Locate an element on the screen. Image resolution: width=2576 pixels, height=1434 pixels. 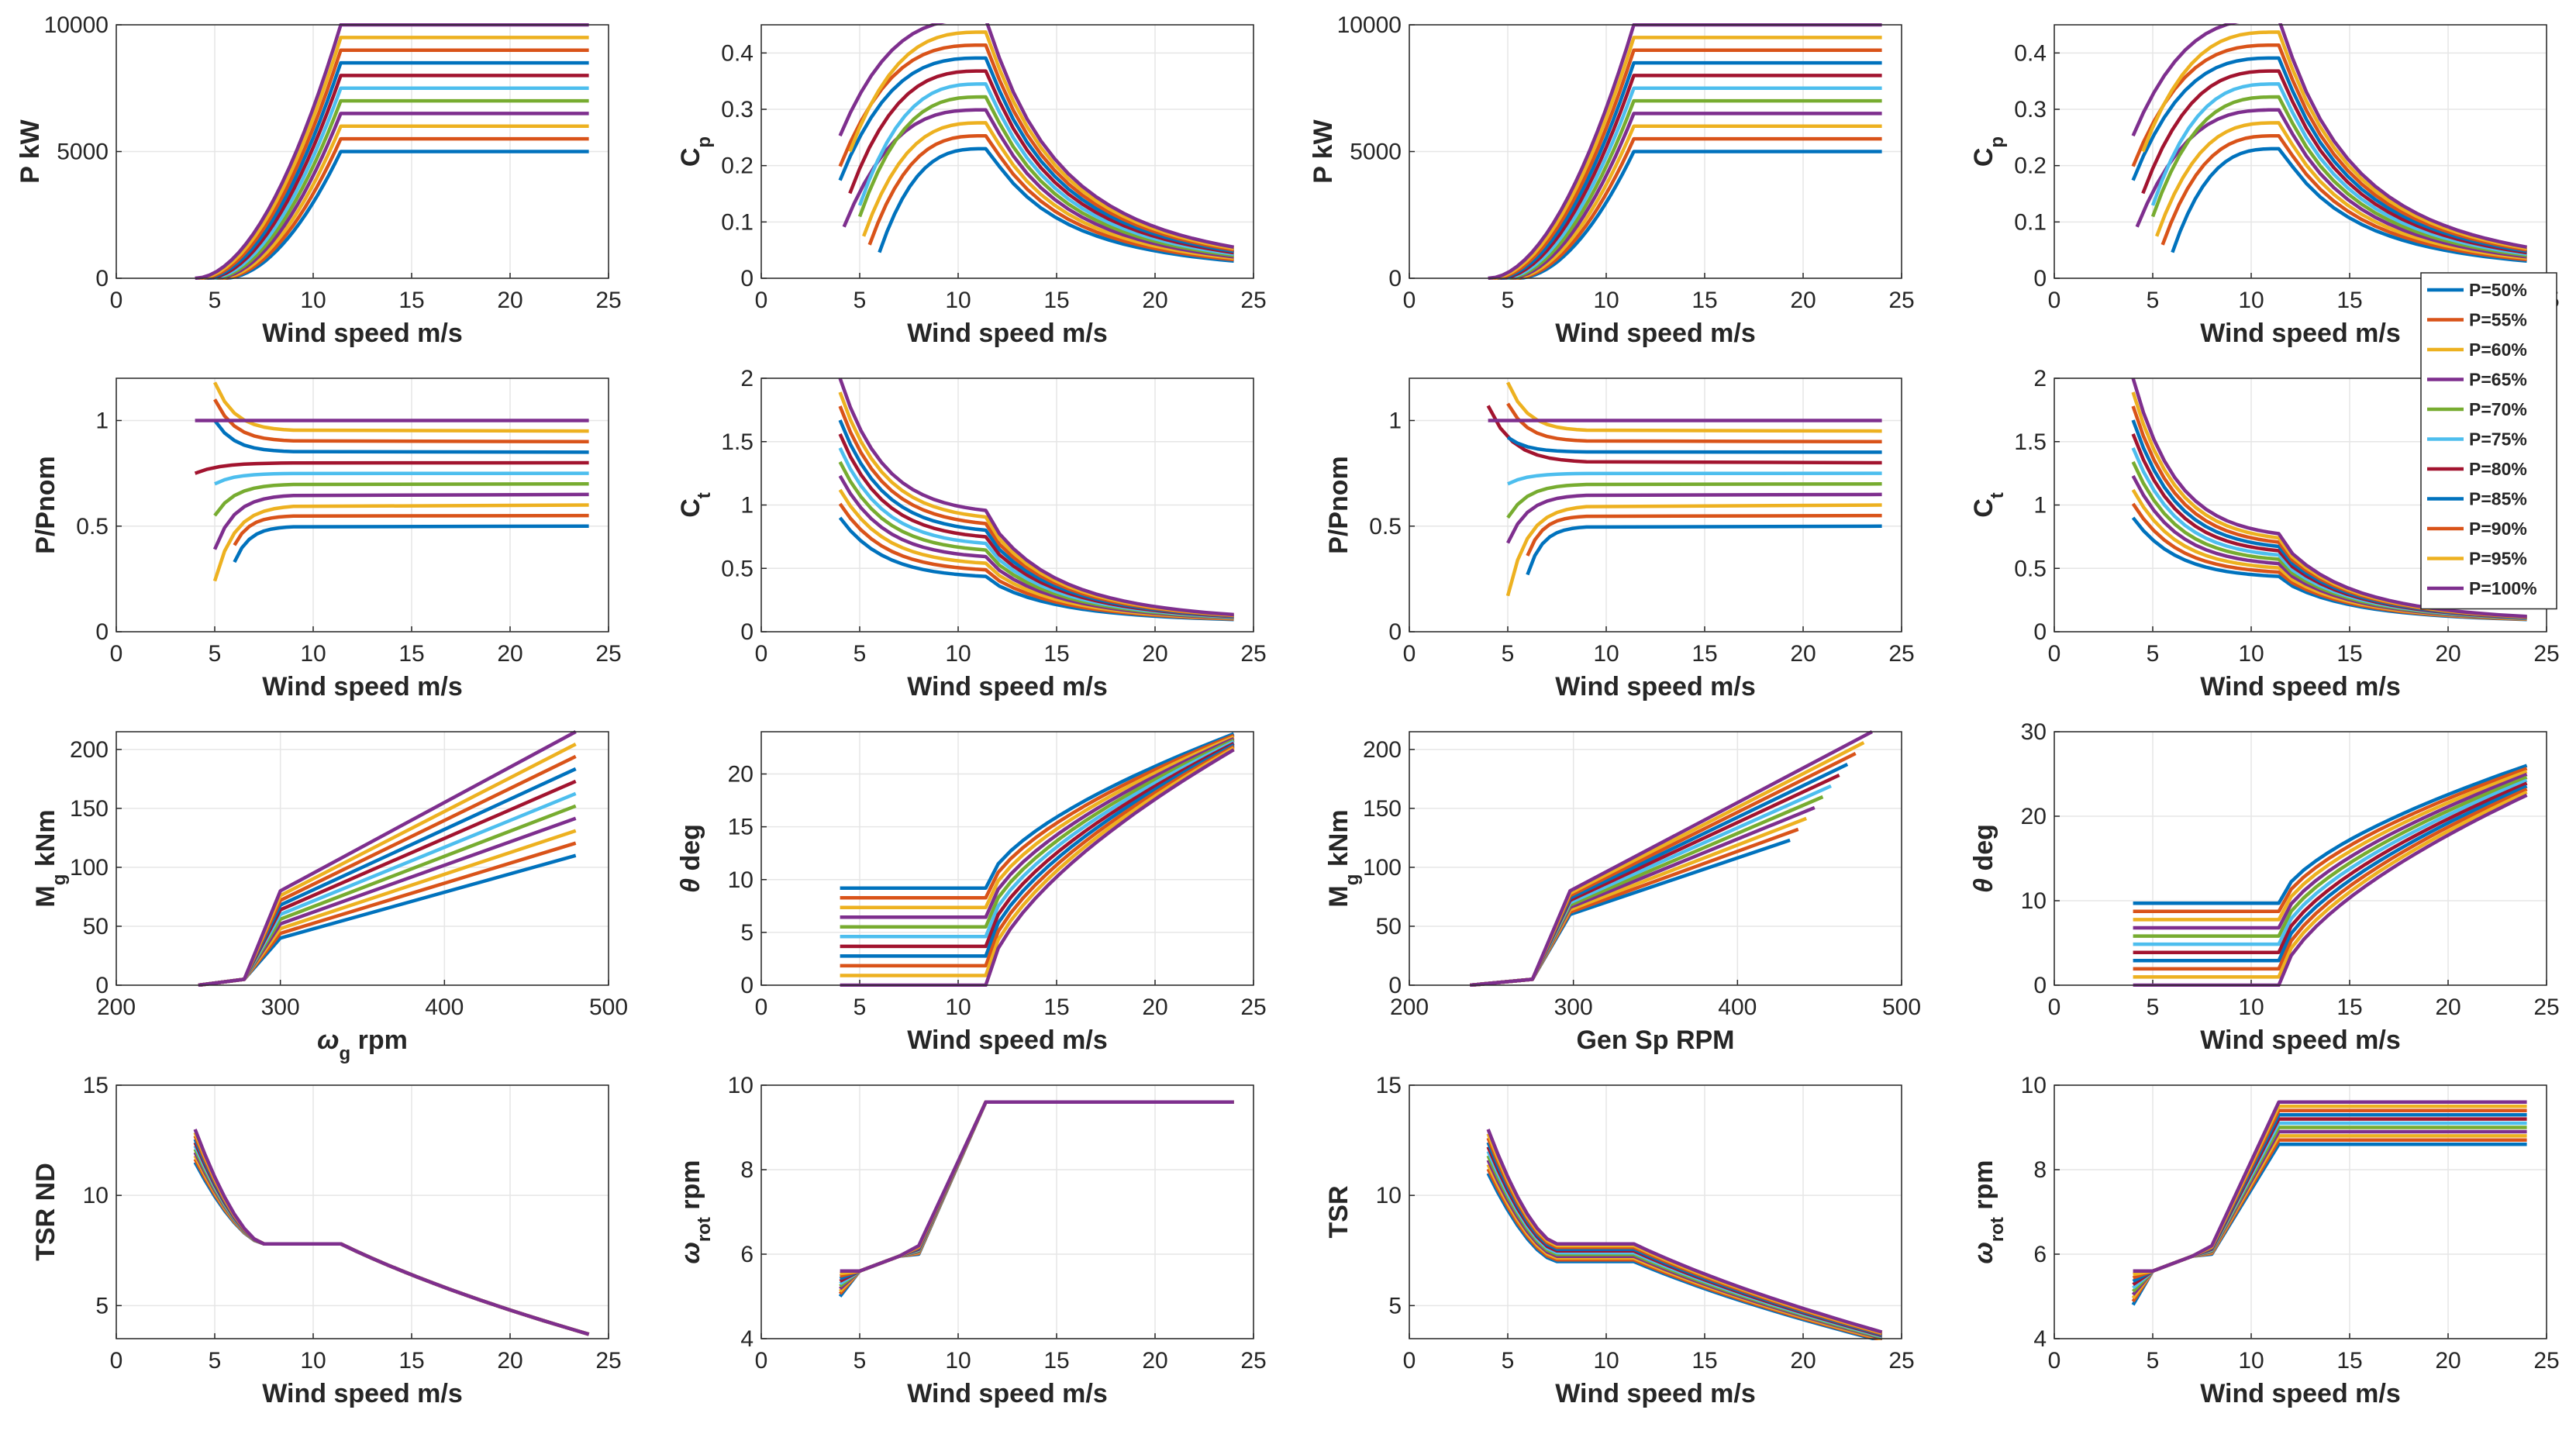
series-line-P=95% is located at coordinates (1686, 158).